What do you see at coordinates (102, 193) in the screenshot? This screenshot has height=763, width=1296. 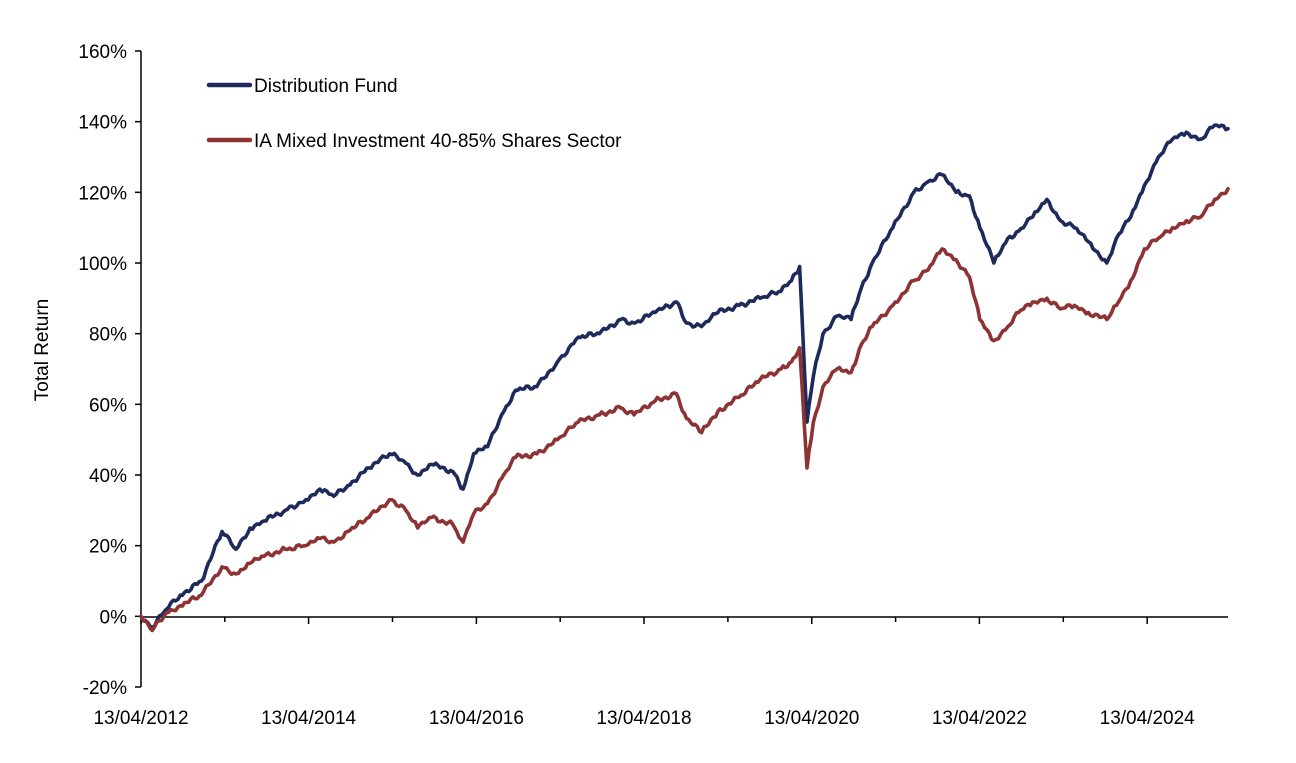 I see `y-tick-label: 120%` at bounding box center [102, 193].